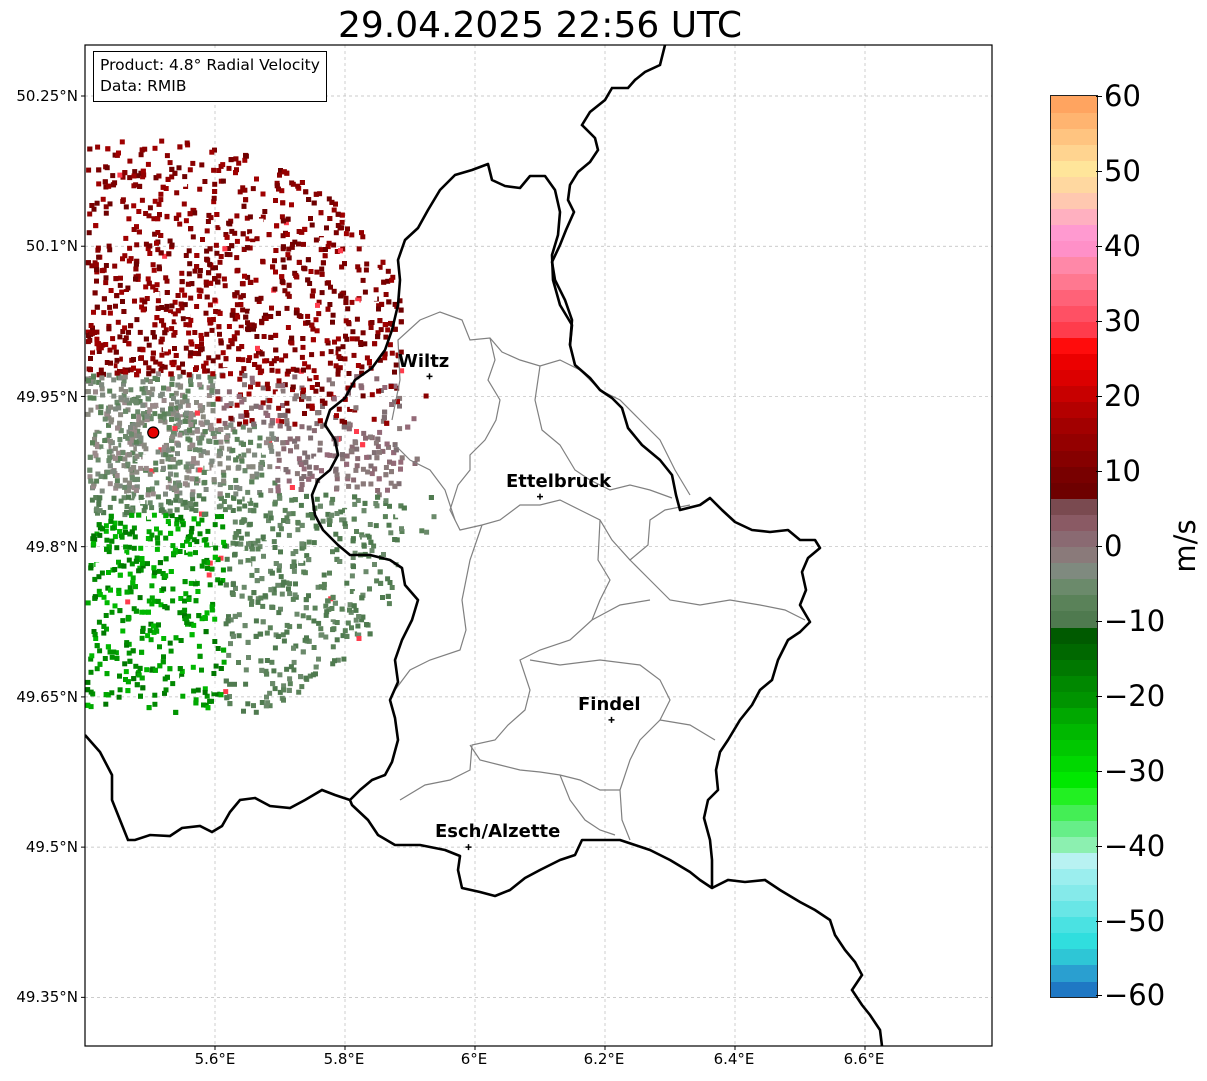 The image size is (1207, 1081). What do you see at coordinates (429, 376) in the screenshot?
I see `city-marker` at bounding box center [429, 376].